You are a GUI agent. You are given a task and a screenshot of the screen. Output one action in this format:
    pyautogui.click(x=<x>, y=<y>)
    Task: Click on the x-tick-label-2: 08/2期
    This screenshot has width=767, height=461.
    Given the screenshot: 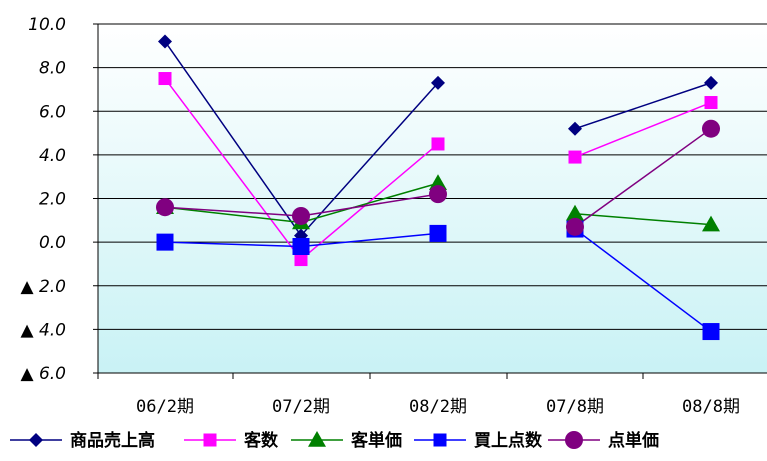 What is the action you would take?
    pyautogui.click(x=438, y=407)
    